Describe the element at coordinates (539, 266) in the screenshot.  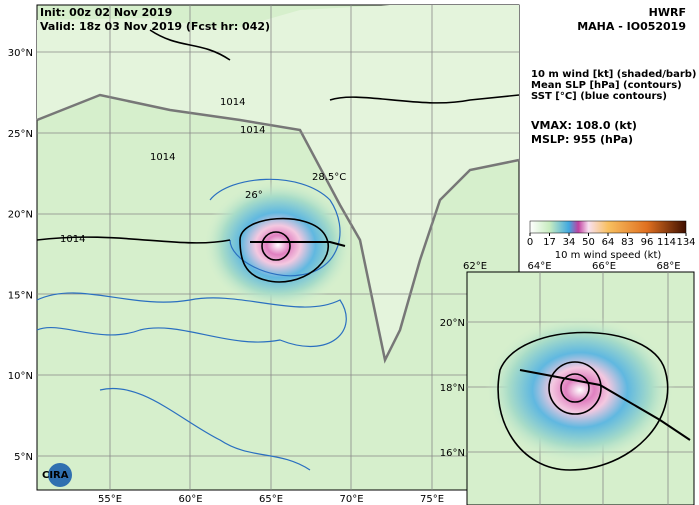
I see `inset-lon-label: 64°E` at that location.